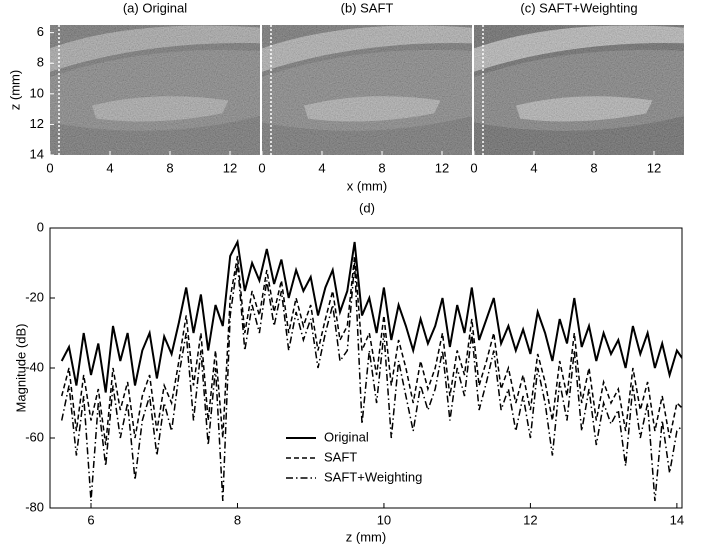 The height and width of the screenshot is (552, 705). What do you see at coordinates (37, 153) in the screenshot?
I see `y-tick-label: 14` at bounding box center [37, 153].